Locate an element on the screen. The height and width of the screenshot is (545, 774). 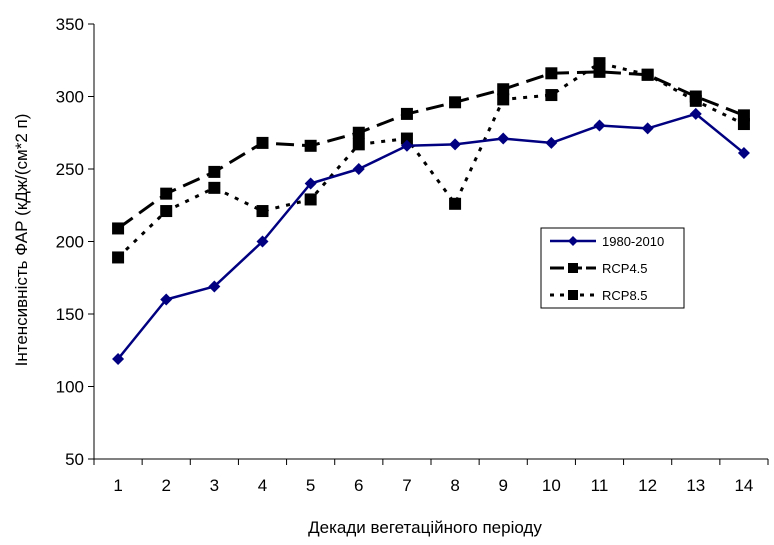
y-tick-label: 50 is located at coordinates (74, 459).